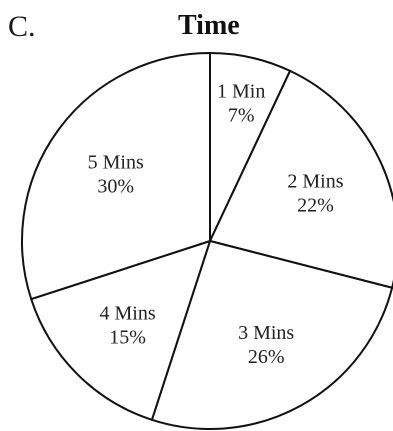 Image resolution: width=393 pixels, height=431 pixels. Describe the element at coordinates (22, 26) in the screenshot. I see `panel-label: C.` at that location.